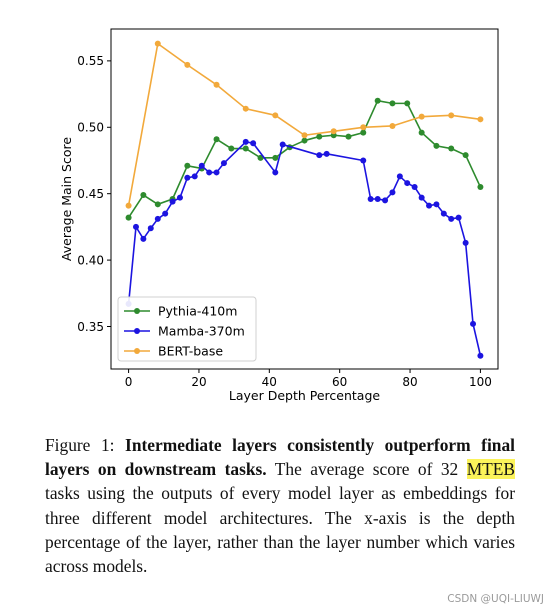 The width and height of the screenshot is (550, 609). Describe the element at coordinates (80, 445) in the screenshot. I see `figure-label: Figure 1:` at that location.